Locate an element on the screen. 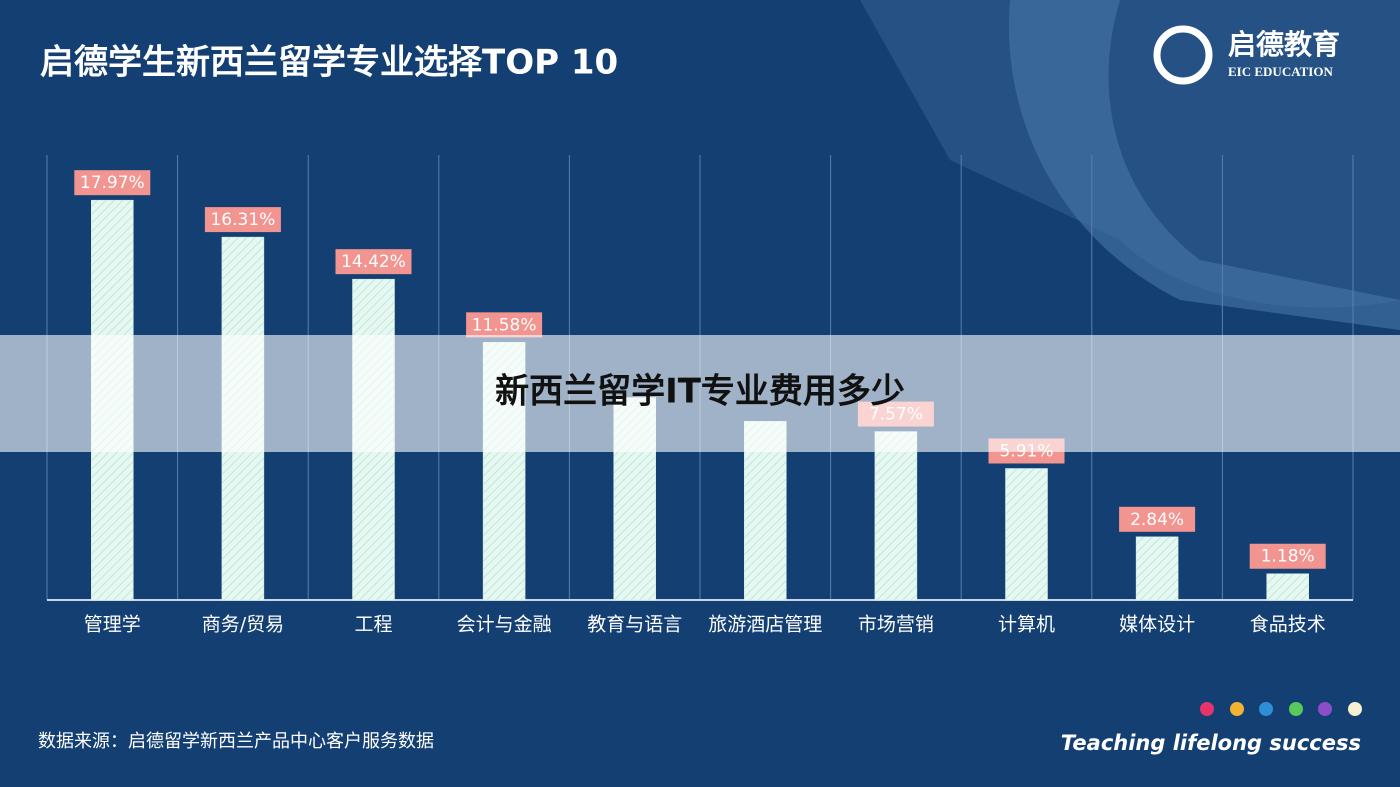  banner is located at coordinates (700, 393).